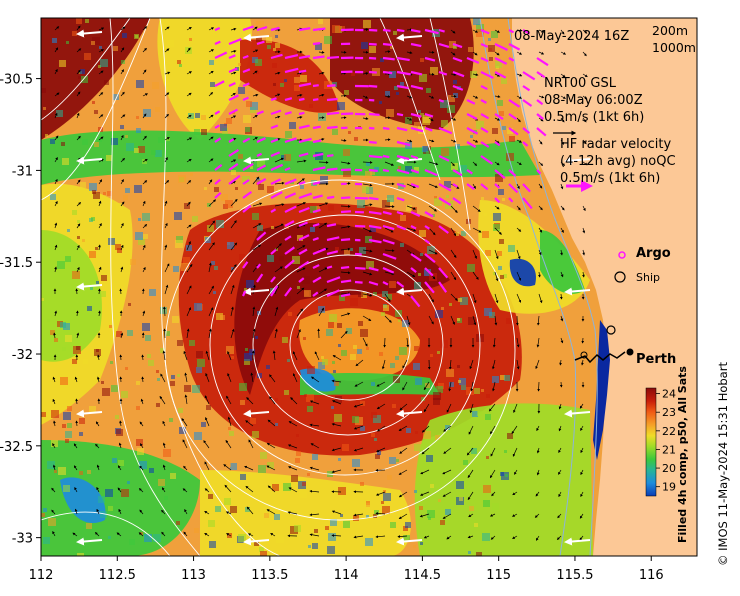  Describe the element at coordinates (618, 161) in the screenshot. I see `hf-avg: (4-12h avg) noQC` at that location.